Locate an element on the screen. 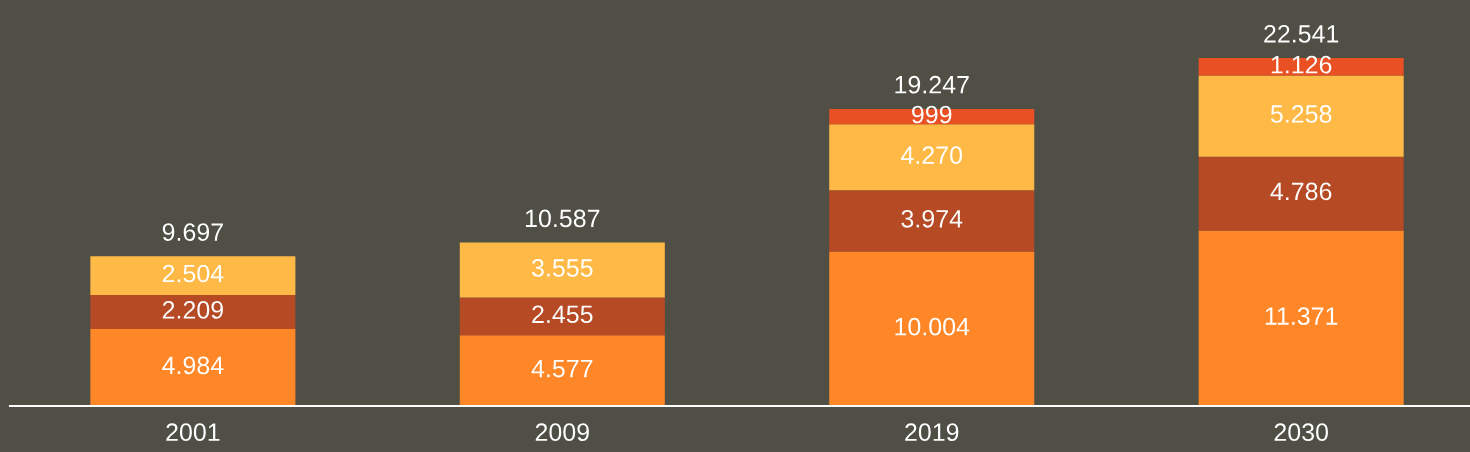 This screenshot has width=1470, height=452. data-label: 1.126 is located at coordinates (1301, 64).